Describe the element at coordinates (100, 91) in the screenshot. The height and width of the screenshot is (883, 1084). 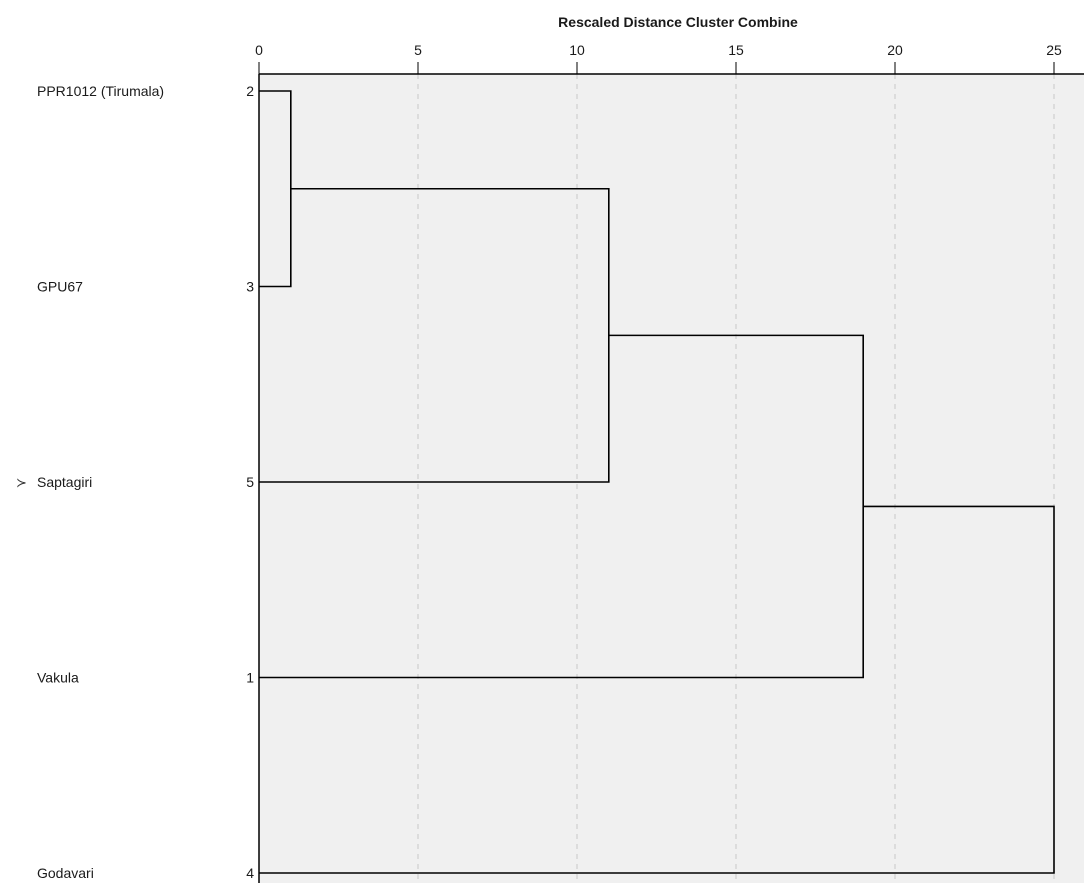
I see `case-label: PPR1012 (Tirumala)` at that location.